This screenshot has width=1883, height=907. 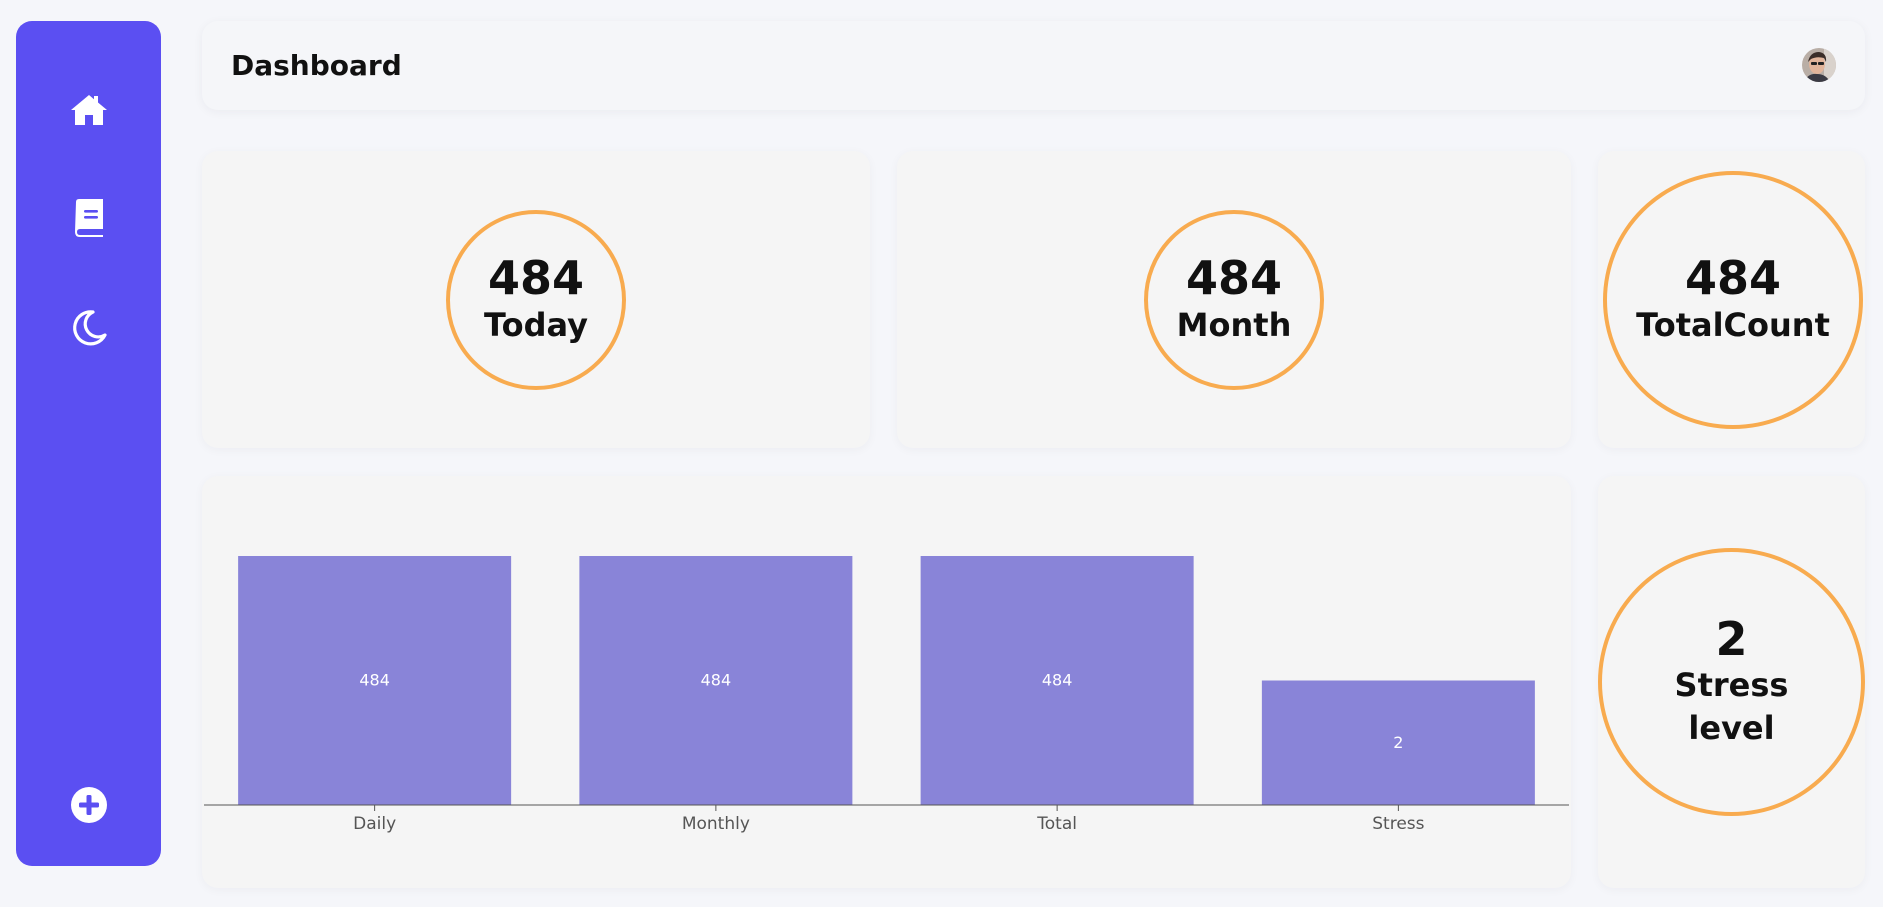 What do you see at coordinates (89, 110) in the screenshot?
I see `home-icon` at bounding box center [89, 110].